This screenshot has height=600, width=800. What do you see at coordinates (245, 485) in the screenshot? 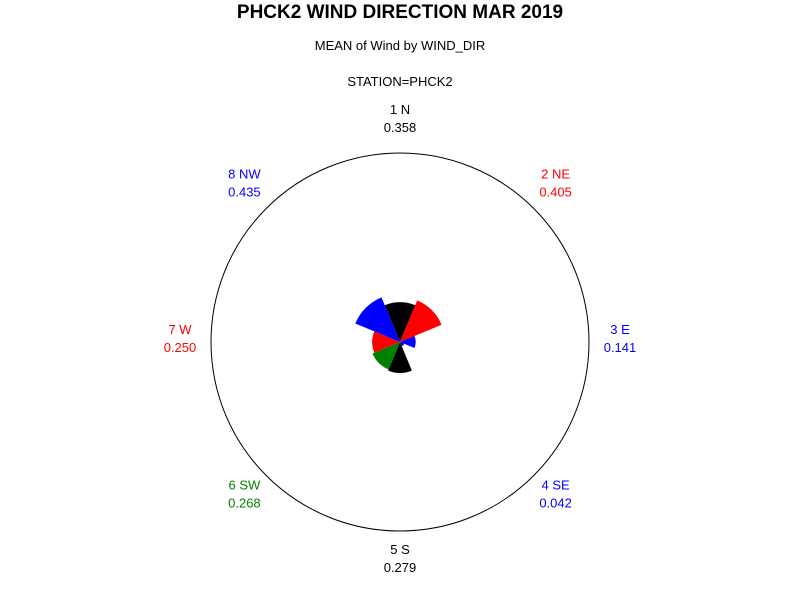
I see `direction-label-6-sw: 6 SW` at bounding box center [245, 485].